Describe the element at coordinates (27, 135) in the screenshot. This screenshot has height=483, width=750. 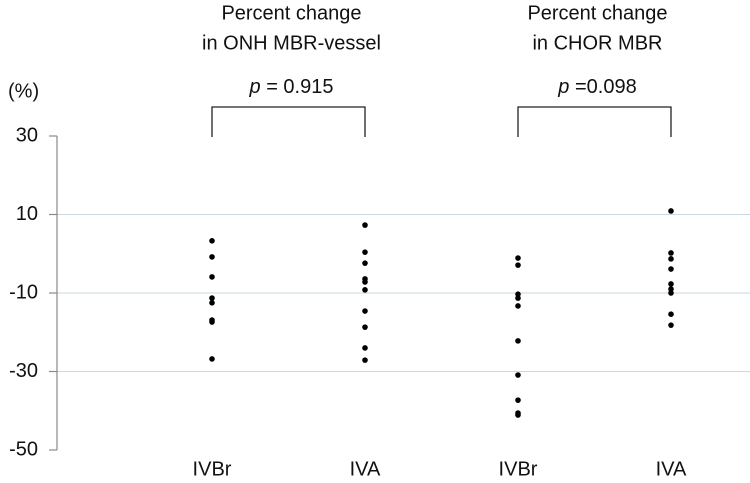
I see `y-tick-label: 30` at that location.